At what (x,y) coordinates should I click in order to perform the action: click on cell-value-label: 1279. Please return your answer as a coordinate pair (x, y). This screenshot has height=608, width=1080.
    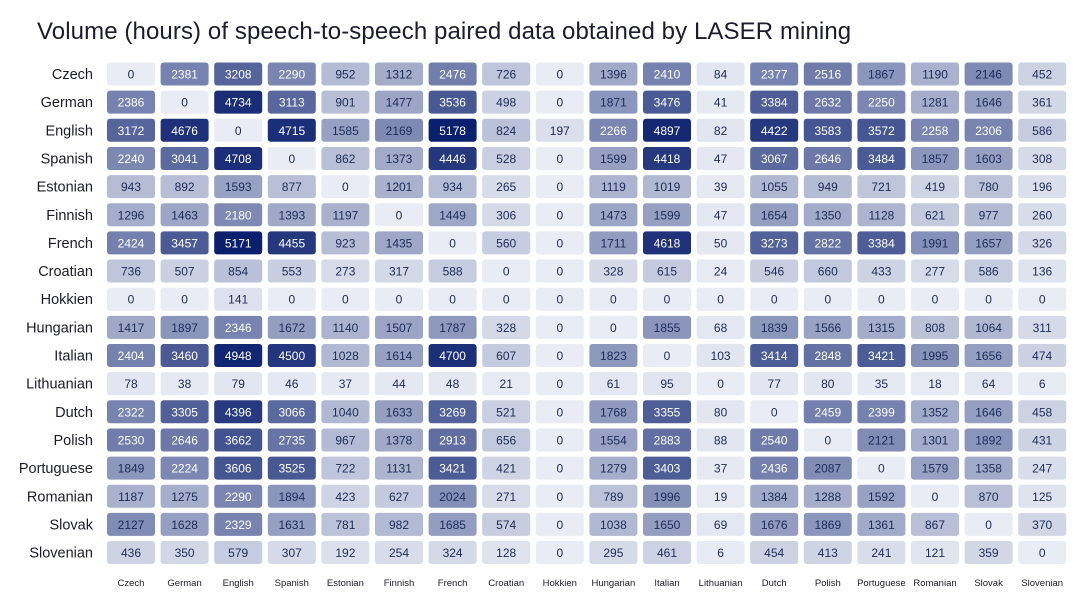
    Looking at the image, I should click on (613, 469).